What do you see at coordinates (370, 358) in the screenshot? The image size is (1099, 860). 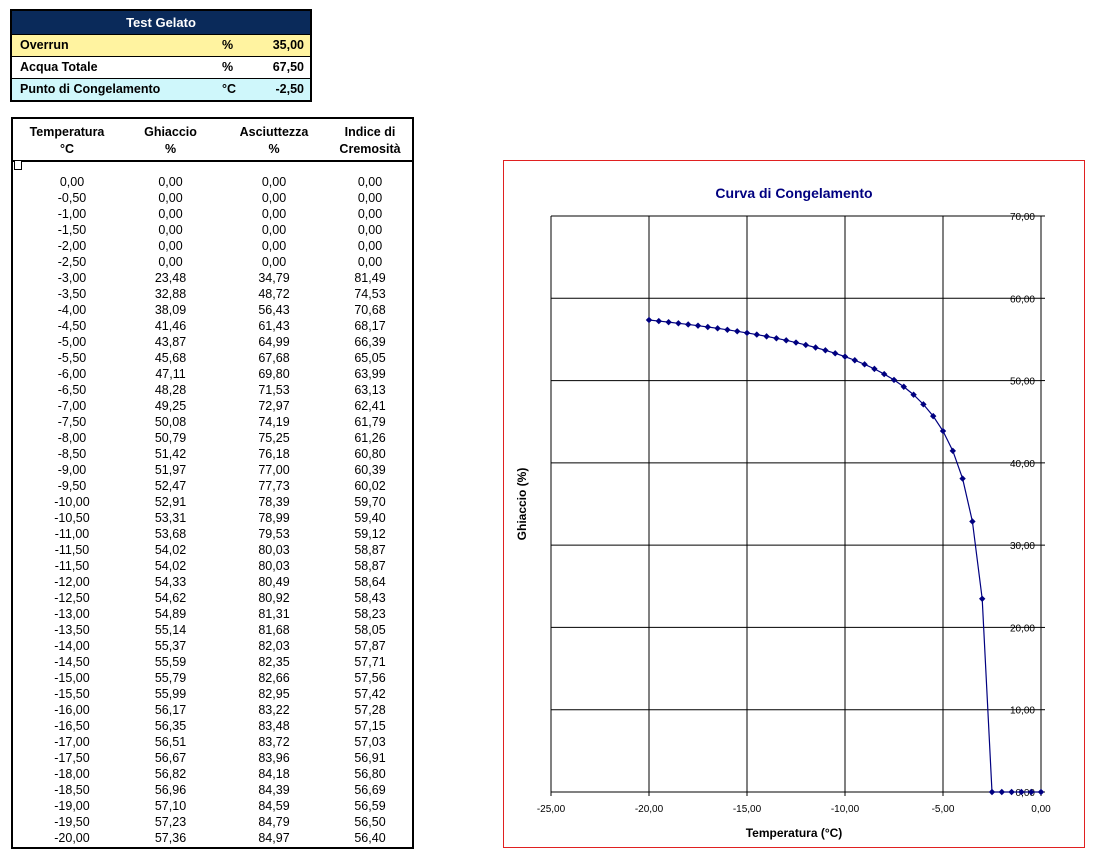 I see `table-cell: 65,05` at bounding box center [370, 358].